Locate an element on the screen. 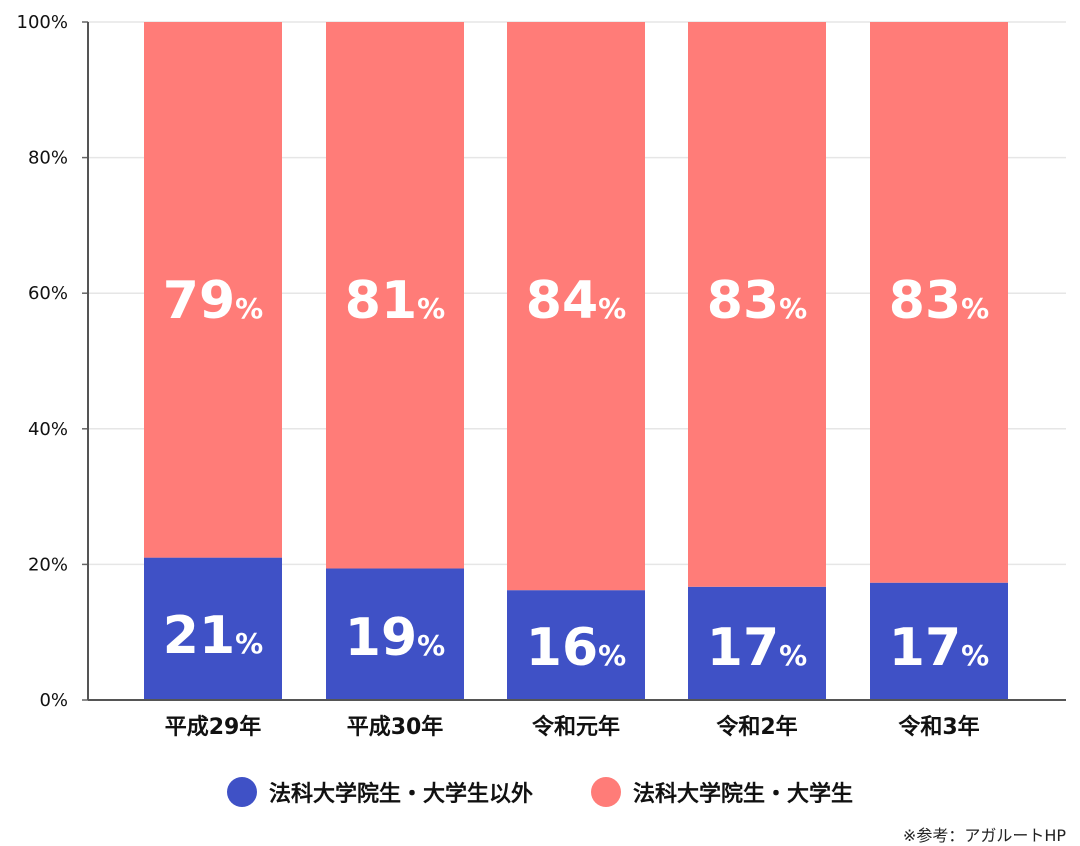  legend-label-student: 法科大学院生・大学生 is located at coordinates (743, 794).